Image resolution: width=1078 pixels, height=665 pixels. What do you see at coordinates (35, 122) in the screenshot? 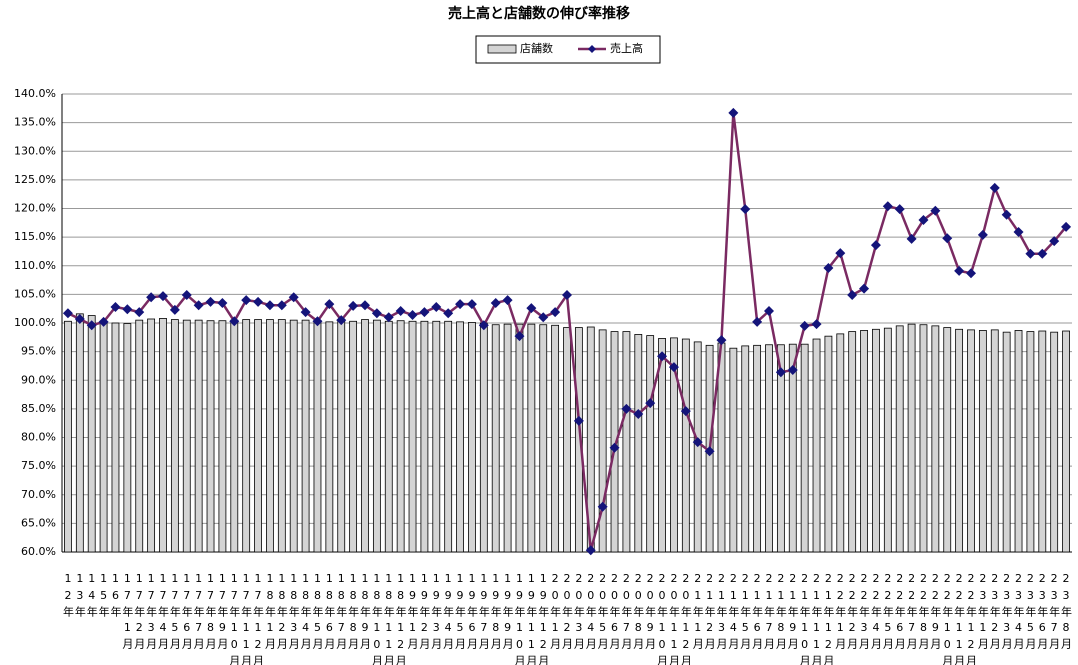
I see `y-tick-label: 135.0%` at bounding box center [35, 122].